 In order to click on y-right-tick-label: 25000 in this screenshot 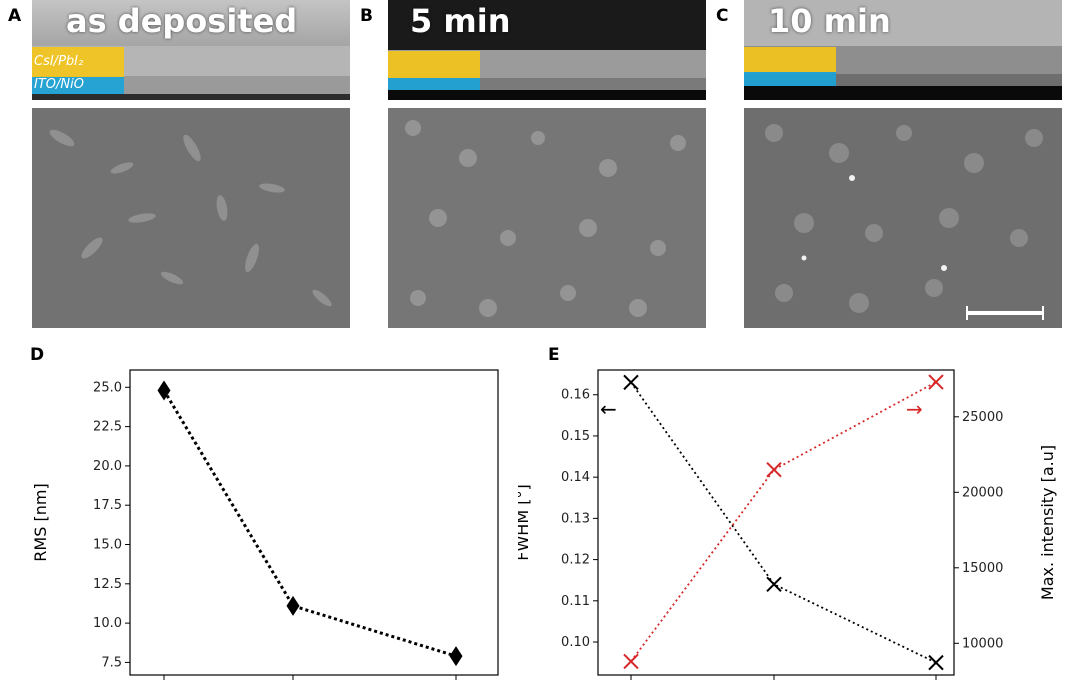, I will do `click(982, 417)`.